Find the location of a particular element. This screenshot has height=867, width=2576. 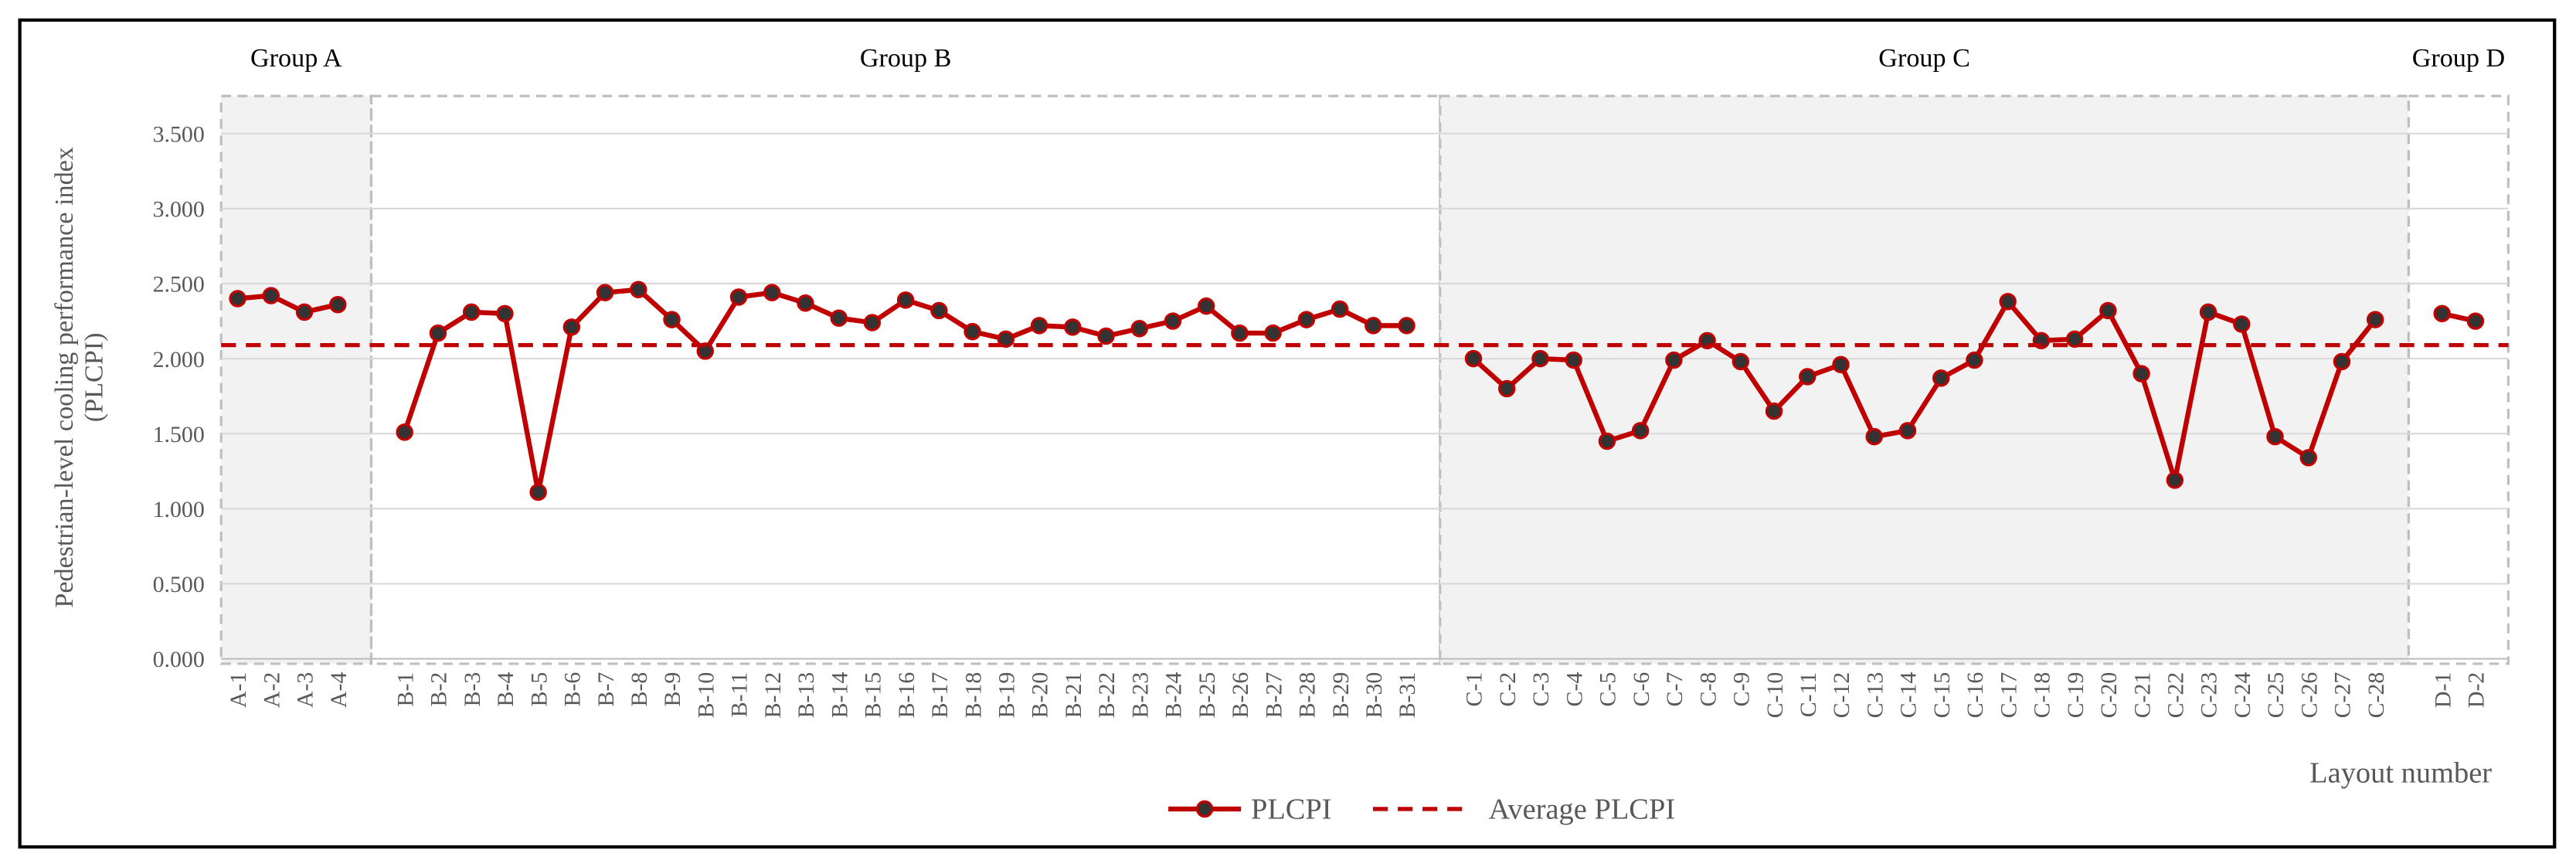

x-tick-label: C-7 is located at coordinates (1674, 689).